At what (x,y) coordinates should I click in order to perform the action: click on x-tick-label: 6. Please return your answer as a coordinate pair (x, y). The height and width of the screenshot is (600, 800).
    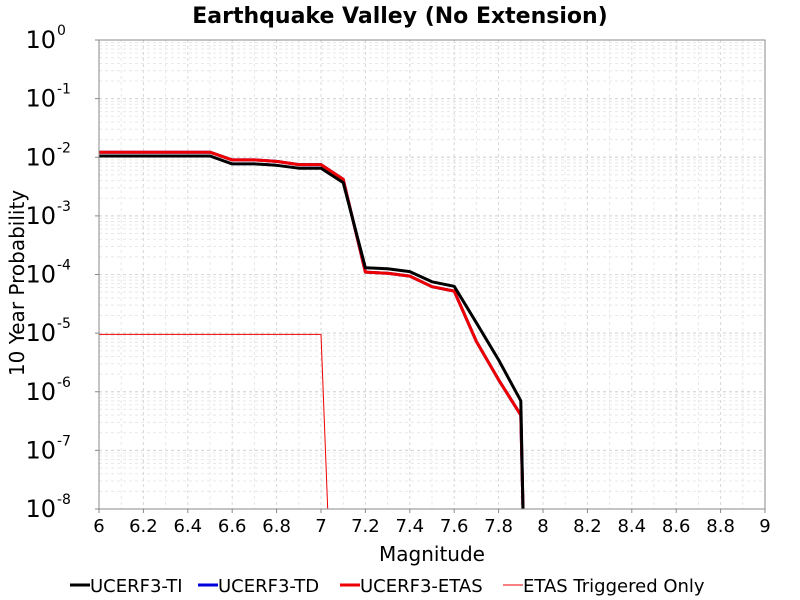
    Looking at the image, I should click on (98, 526).